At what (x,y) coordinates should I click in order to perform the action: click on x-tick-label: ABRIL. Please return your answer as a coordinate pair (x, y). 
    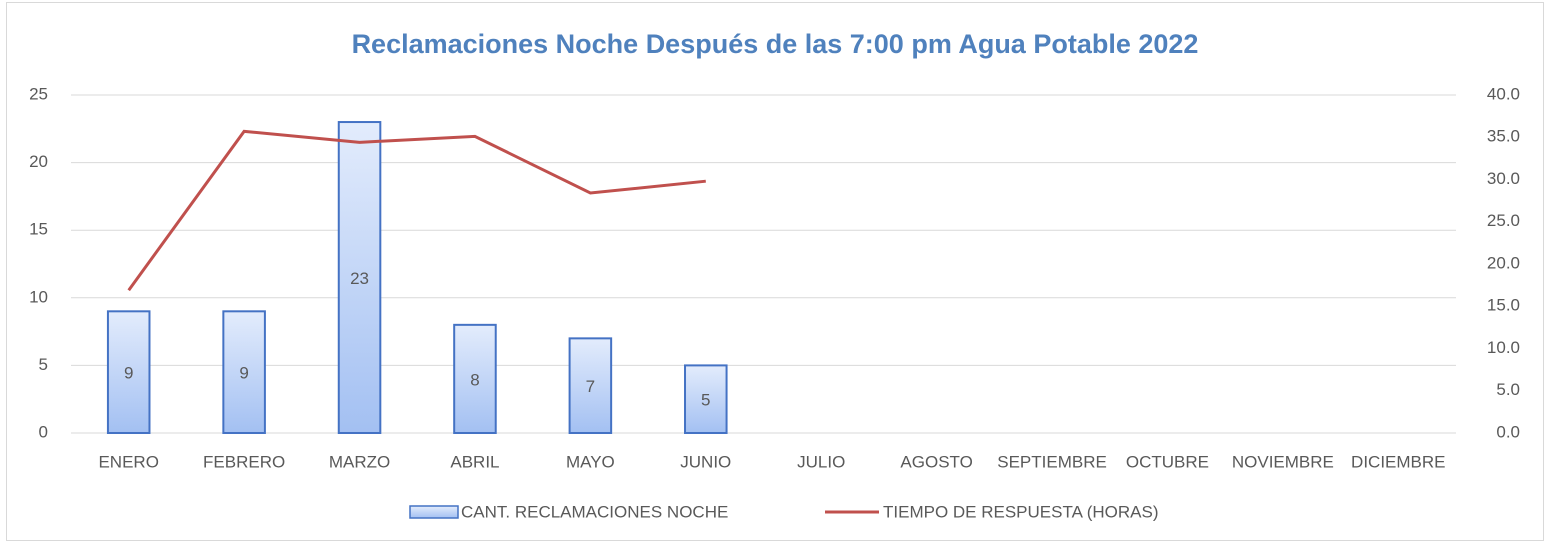
    Looking at the image, I should click on (474, 461).